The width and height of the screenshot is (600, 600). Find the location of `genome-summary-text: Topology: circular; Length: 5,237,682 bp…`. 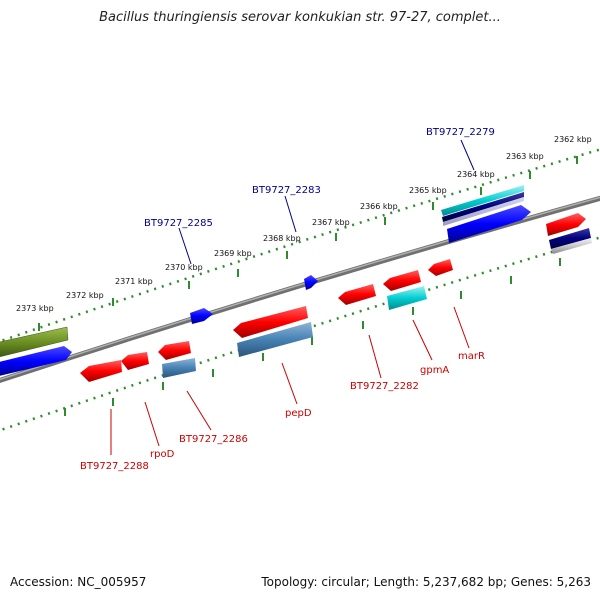

genome-summary-text: Topology: circular; Length: 5,237,682 bp… is located at coordinates (426, 582).